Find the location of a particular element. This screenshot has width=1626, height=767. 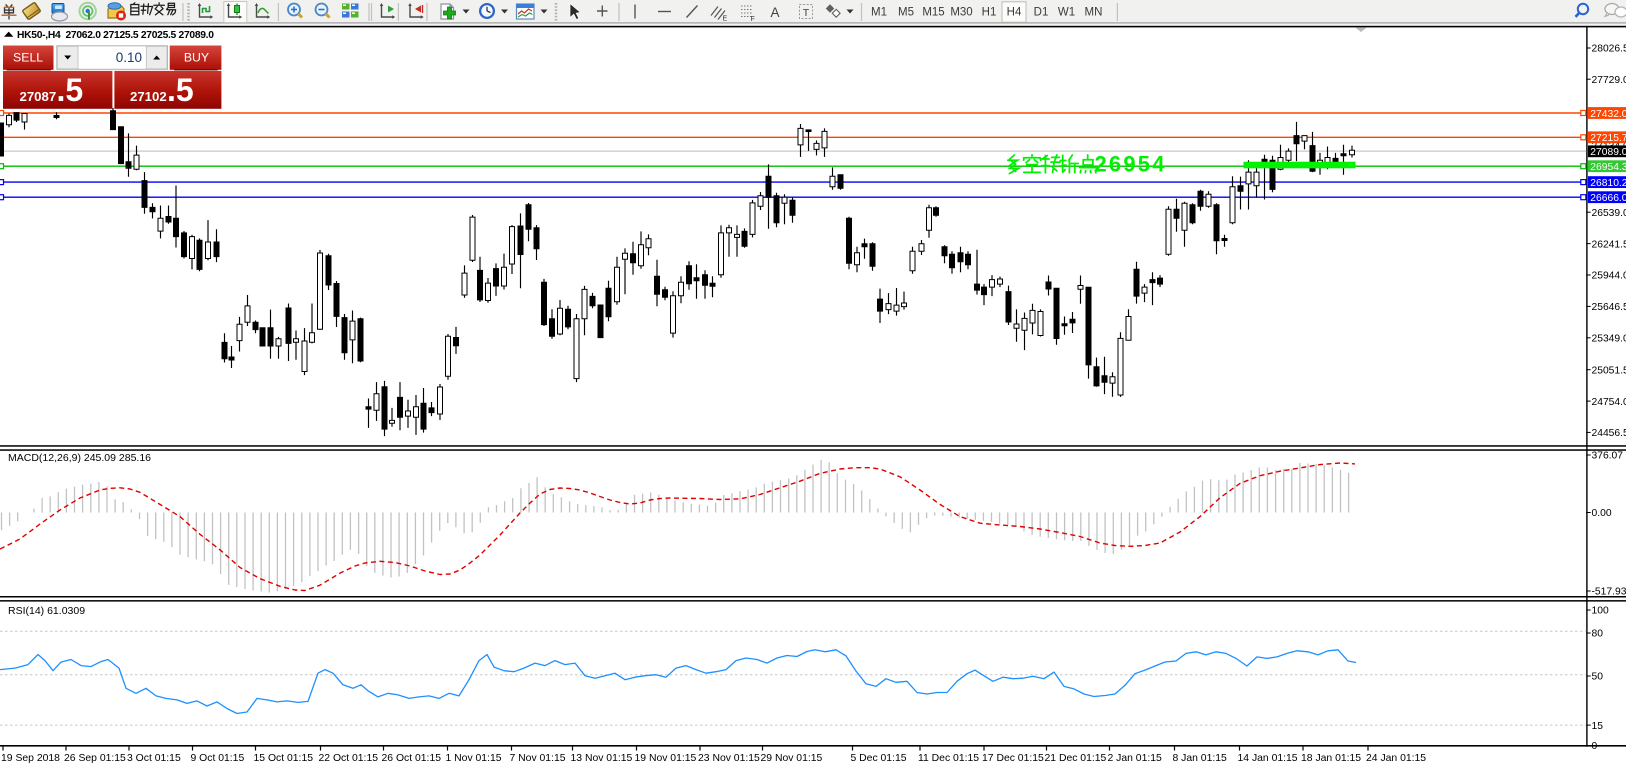

svg-text:HK50-,H4 27062.0 27125.5 2702: HK50-,H4 27062.0 27125.5 27025.5 27089.0 is located at coordinates (115, 35).